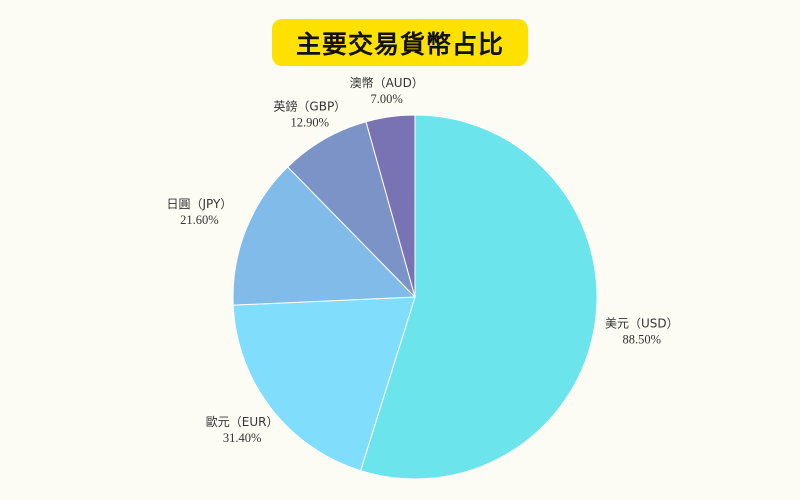 The width and height of the screenshot is (800, 500). Describe the element at coordinates (309, 106) in the screenshot. I see `slice-label-gbp: 英鎊（GBP）` at that location.